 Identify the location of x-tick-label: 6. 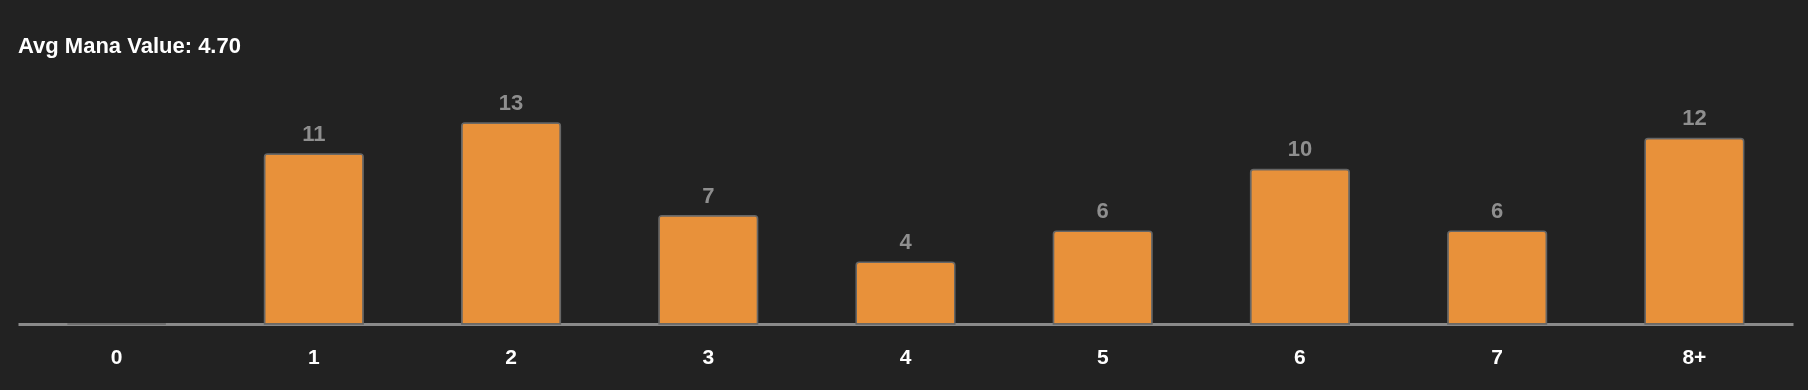
(1300, 356).